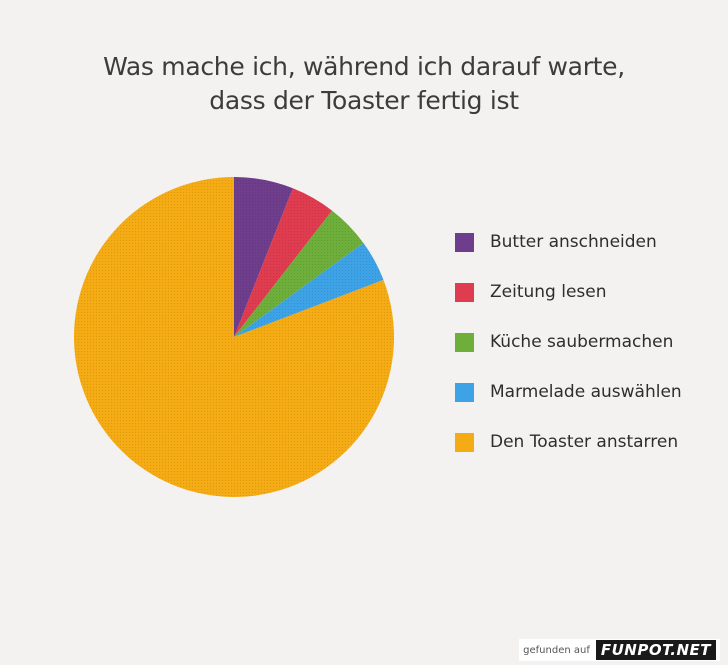 The width and height of the screenshot is (728, 665). I want to click on legend-label-marmelade: Marmelade auswählen, so click(586, 392).